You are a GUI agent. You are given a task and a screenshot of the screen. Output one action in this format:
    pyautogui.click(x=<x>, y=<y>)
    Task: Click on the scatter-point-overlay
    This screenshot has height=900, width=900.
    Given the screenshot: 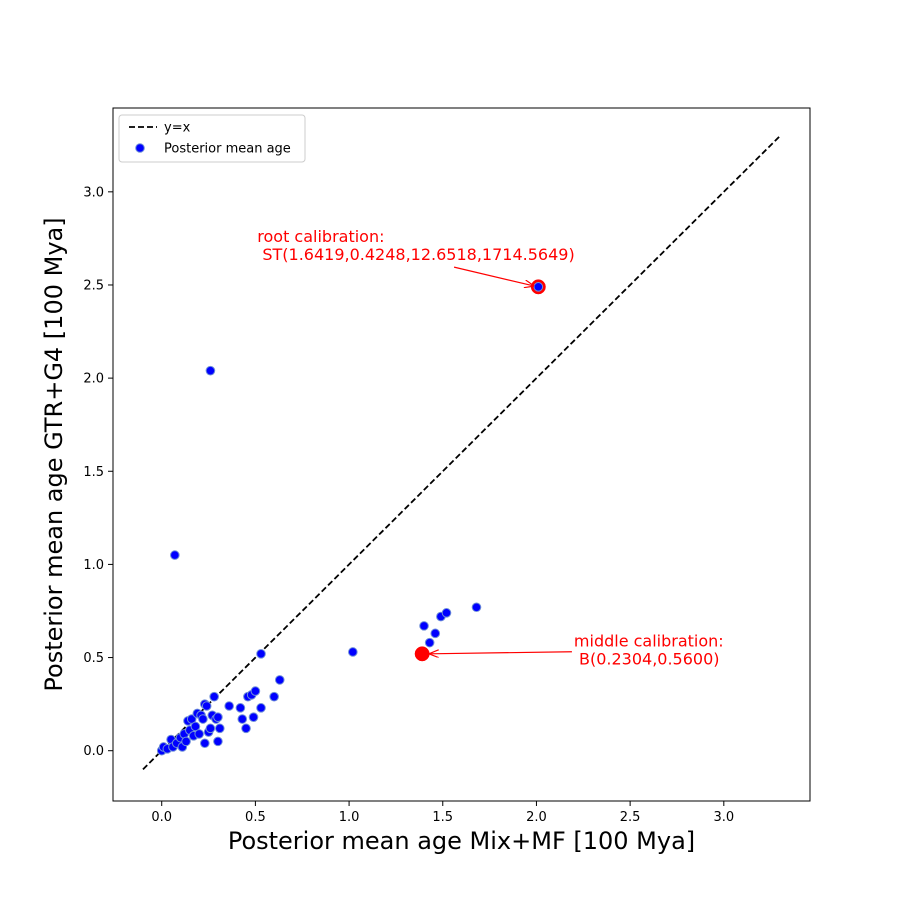 What is the action you would take?
    pyautogui.click(x=538, y=287)
    